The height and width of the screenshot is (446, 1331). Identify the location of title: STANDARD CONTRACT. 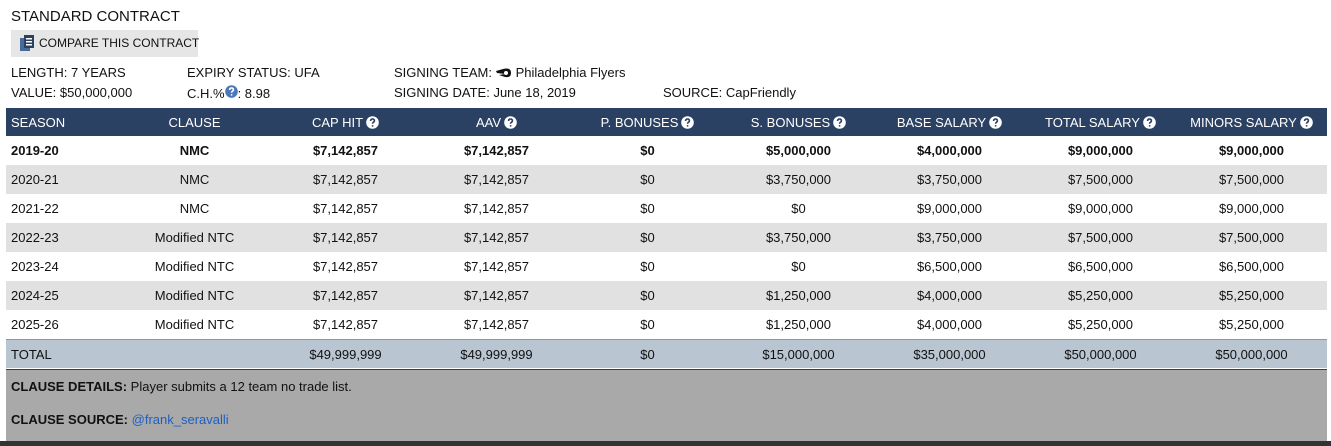
(95, 16).